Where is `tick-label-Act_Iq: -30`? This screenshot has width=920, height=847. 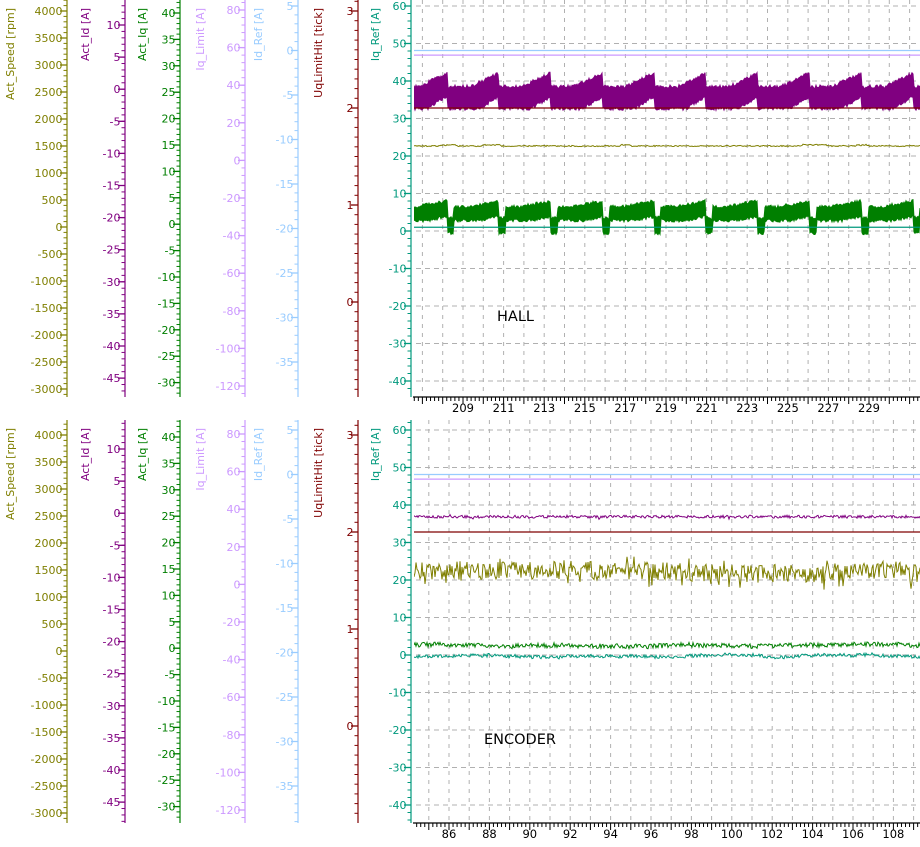 tick-label-Act_Iq: -30 is located at coordinates (167, 383).